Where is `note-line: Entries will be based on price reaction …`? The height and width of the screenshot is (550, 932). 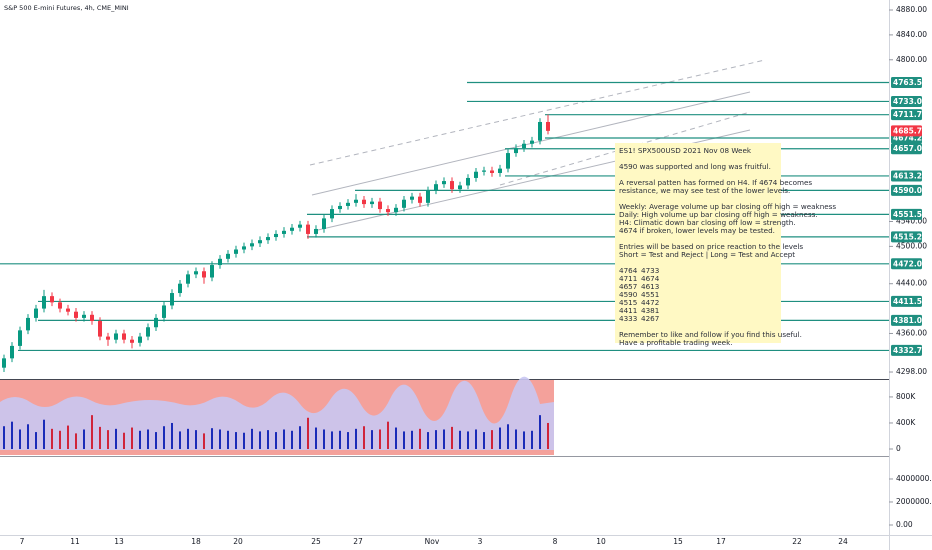 note-line: Entries will be based on price reaction … is located at coordinates (711, 246).